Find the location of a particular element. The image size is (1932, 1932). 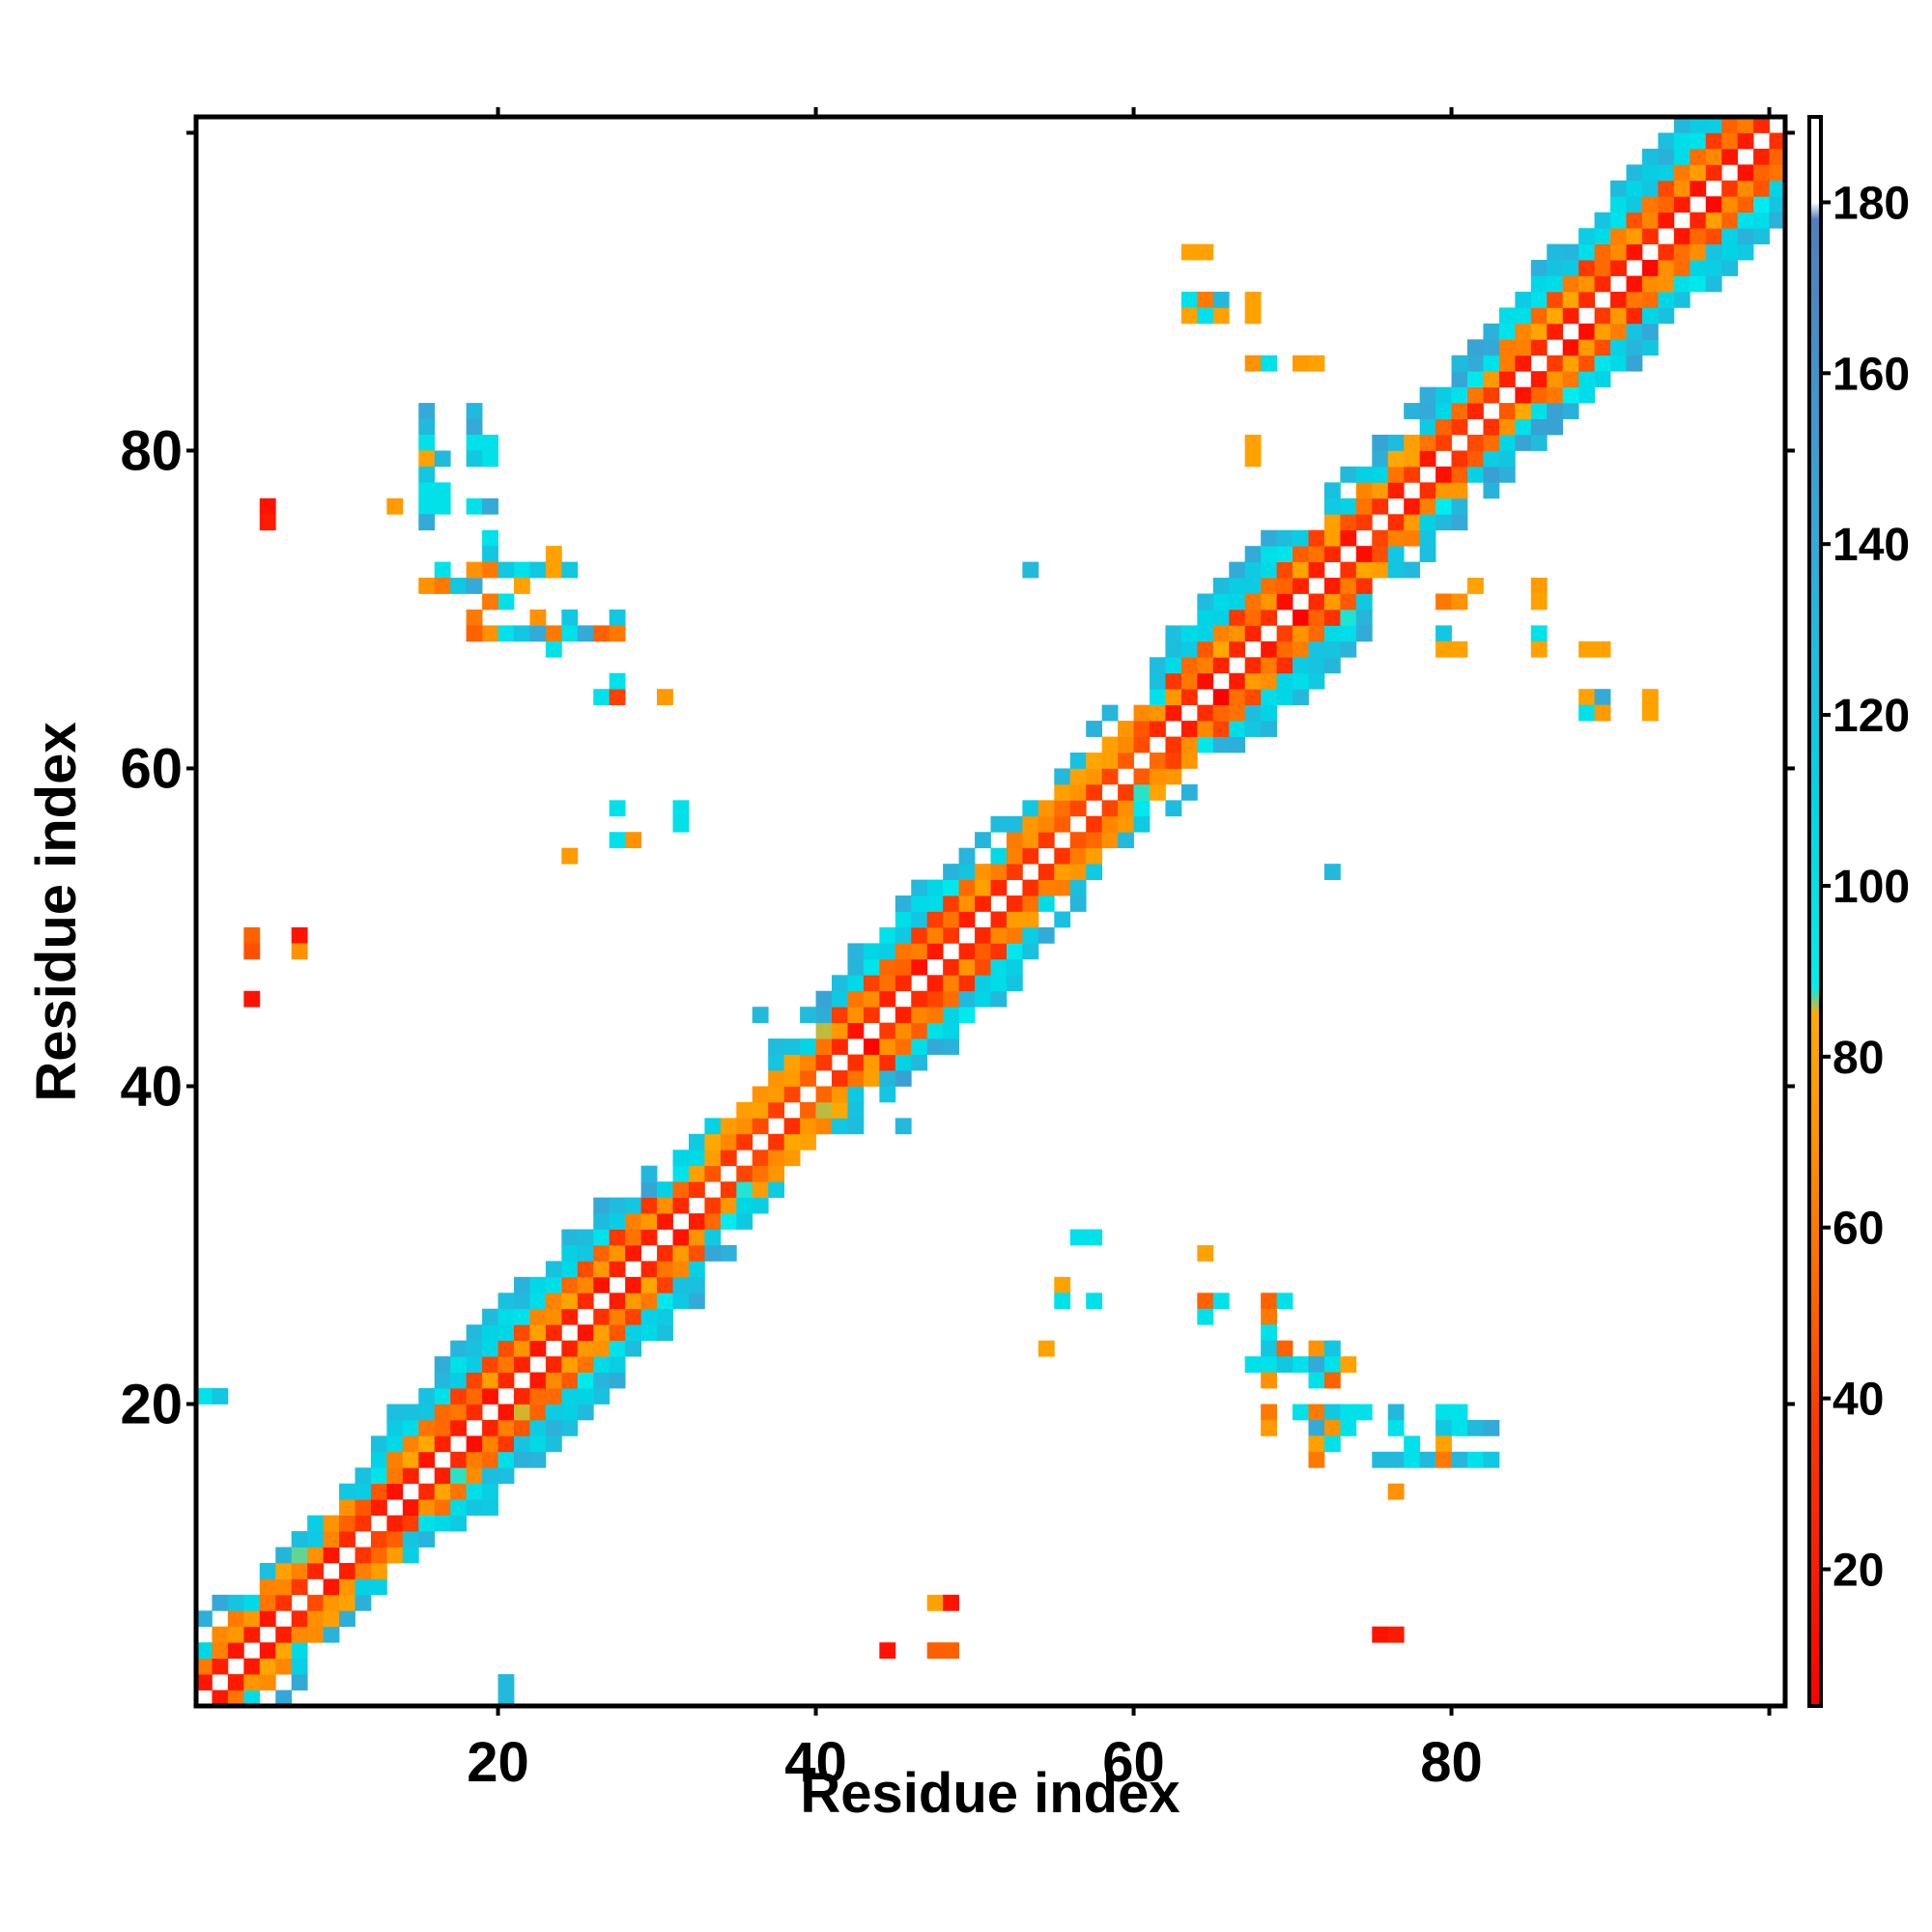

y-tick-label: 40 is located at coordinates (151, 1086).